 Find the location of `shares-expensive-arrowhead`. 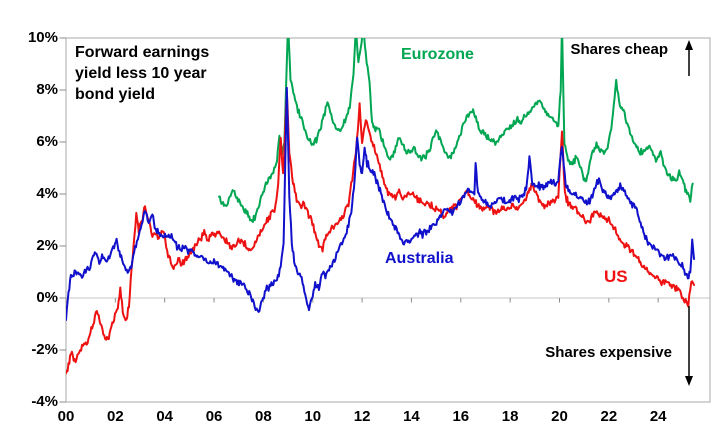

shares-expensive-arrowhead is located at coordinates (689, 381).